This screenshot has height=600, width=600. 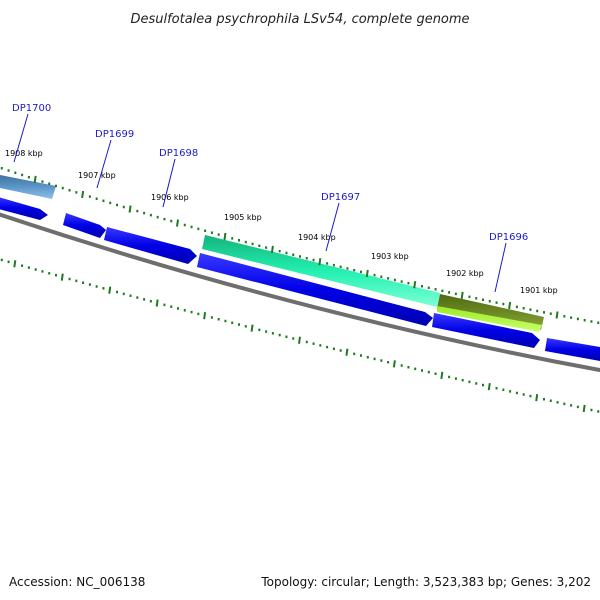 I want to click on scale-label-1905: 1905 kbp, so click(x=243, y=217).